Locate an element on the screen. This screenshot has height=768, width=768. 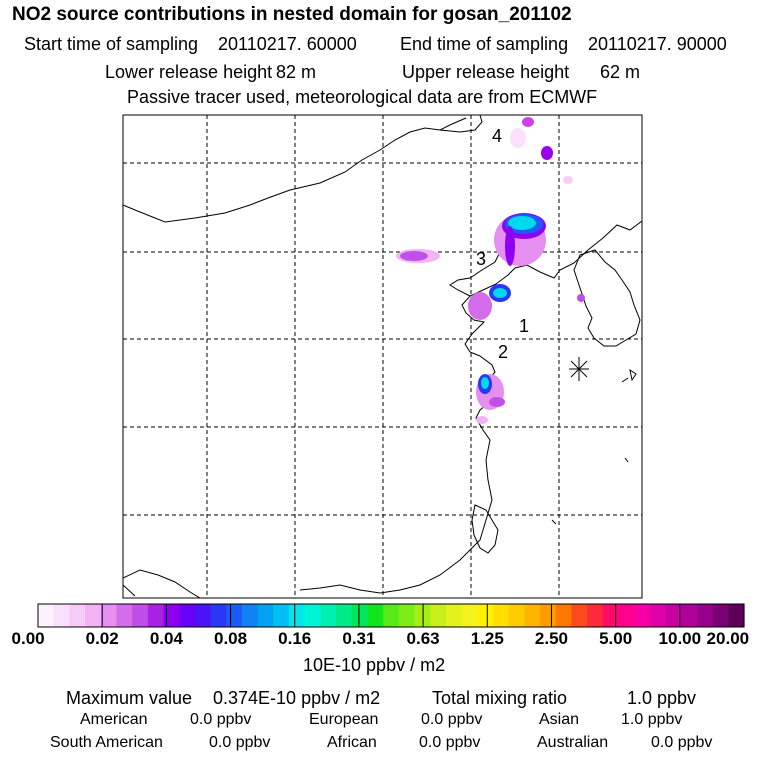
plume-west-core is located at coordinates (414, 256).